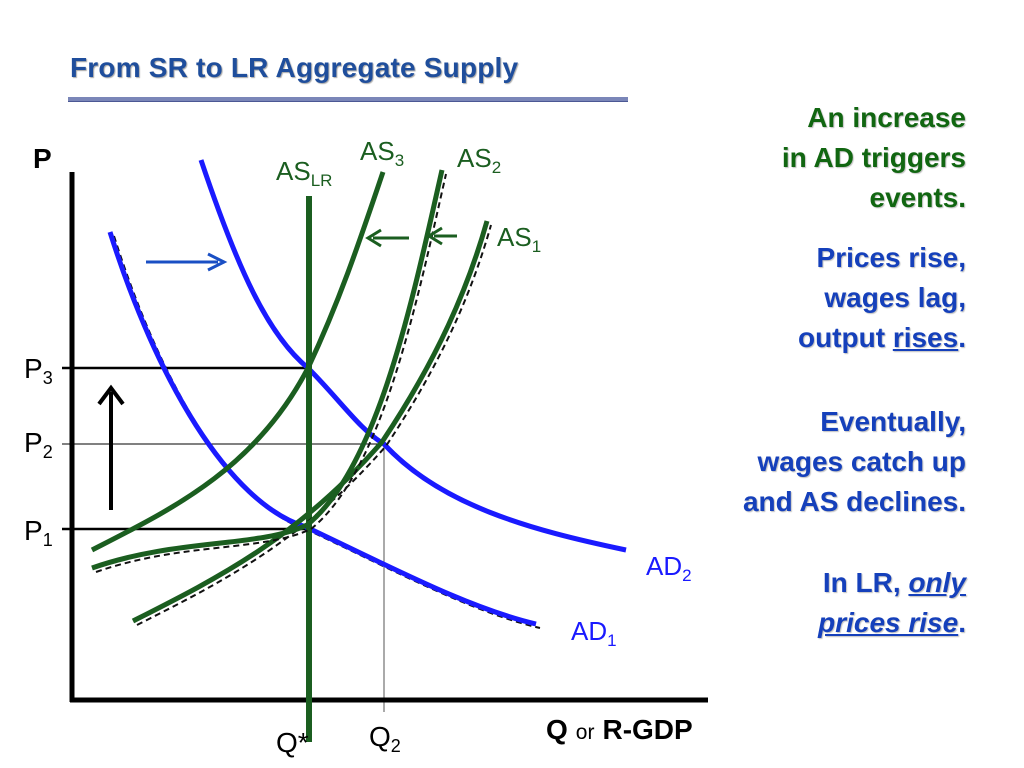 The height and width of the screenshot is (768, 1024). I want to click on as2-label: AS2, so click(479, 160).